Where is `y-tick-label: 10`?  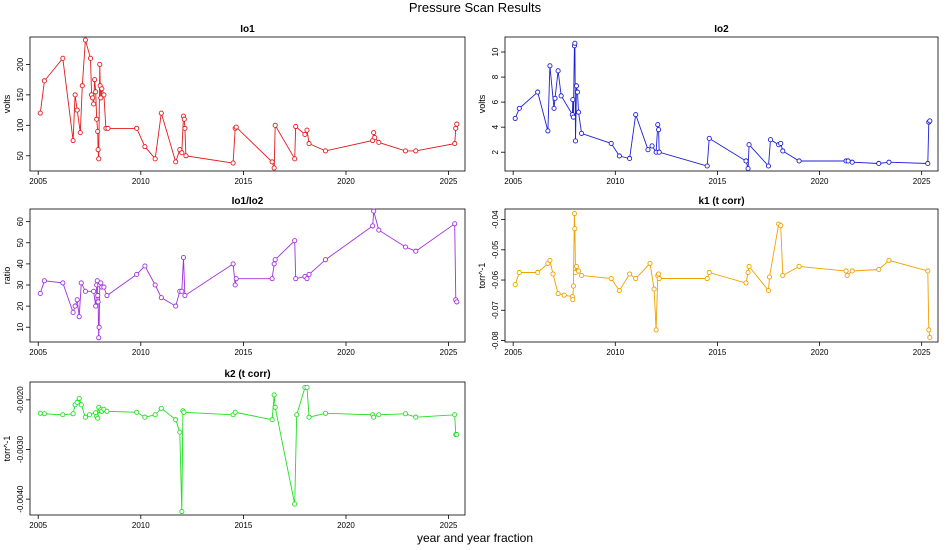 y-tick-label: 10 is located at coordinates (20, 326).